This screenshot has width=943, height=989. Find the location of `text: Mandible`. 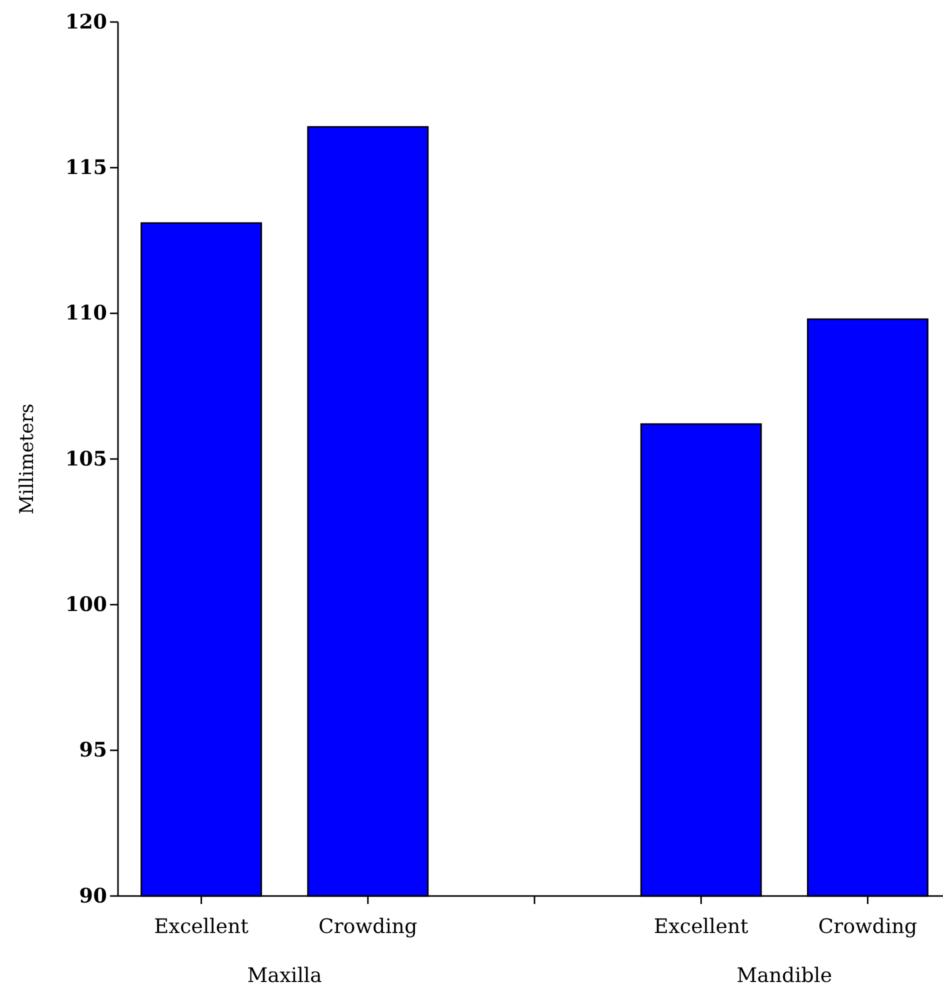

text: Mandible is located at coordinates (784, 975).